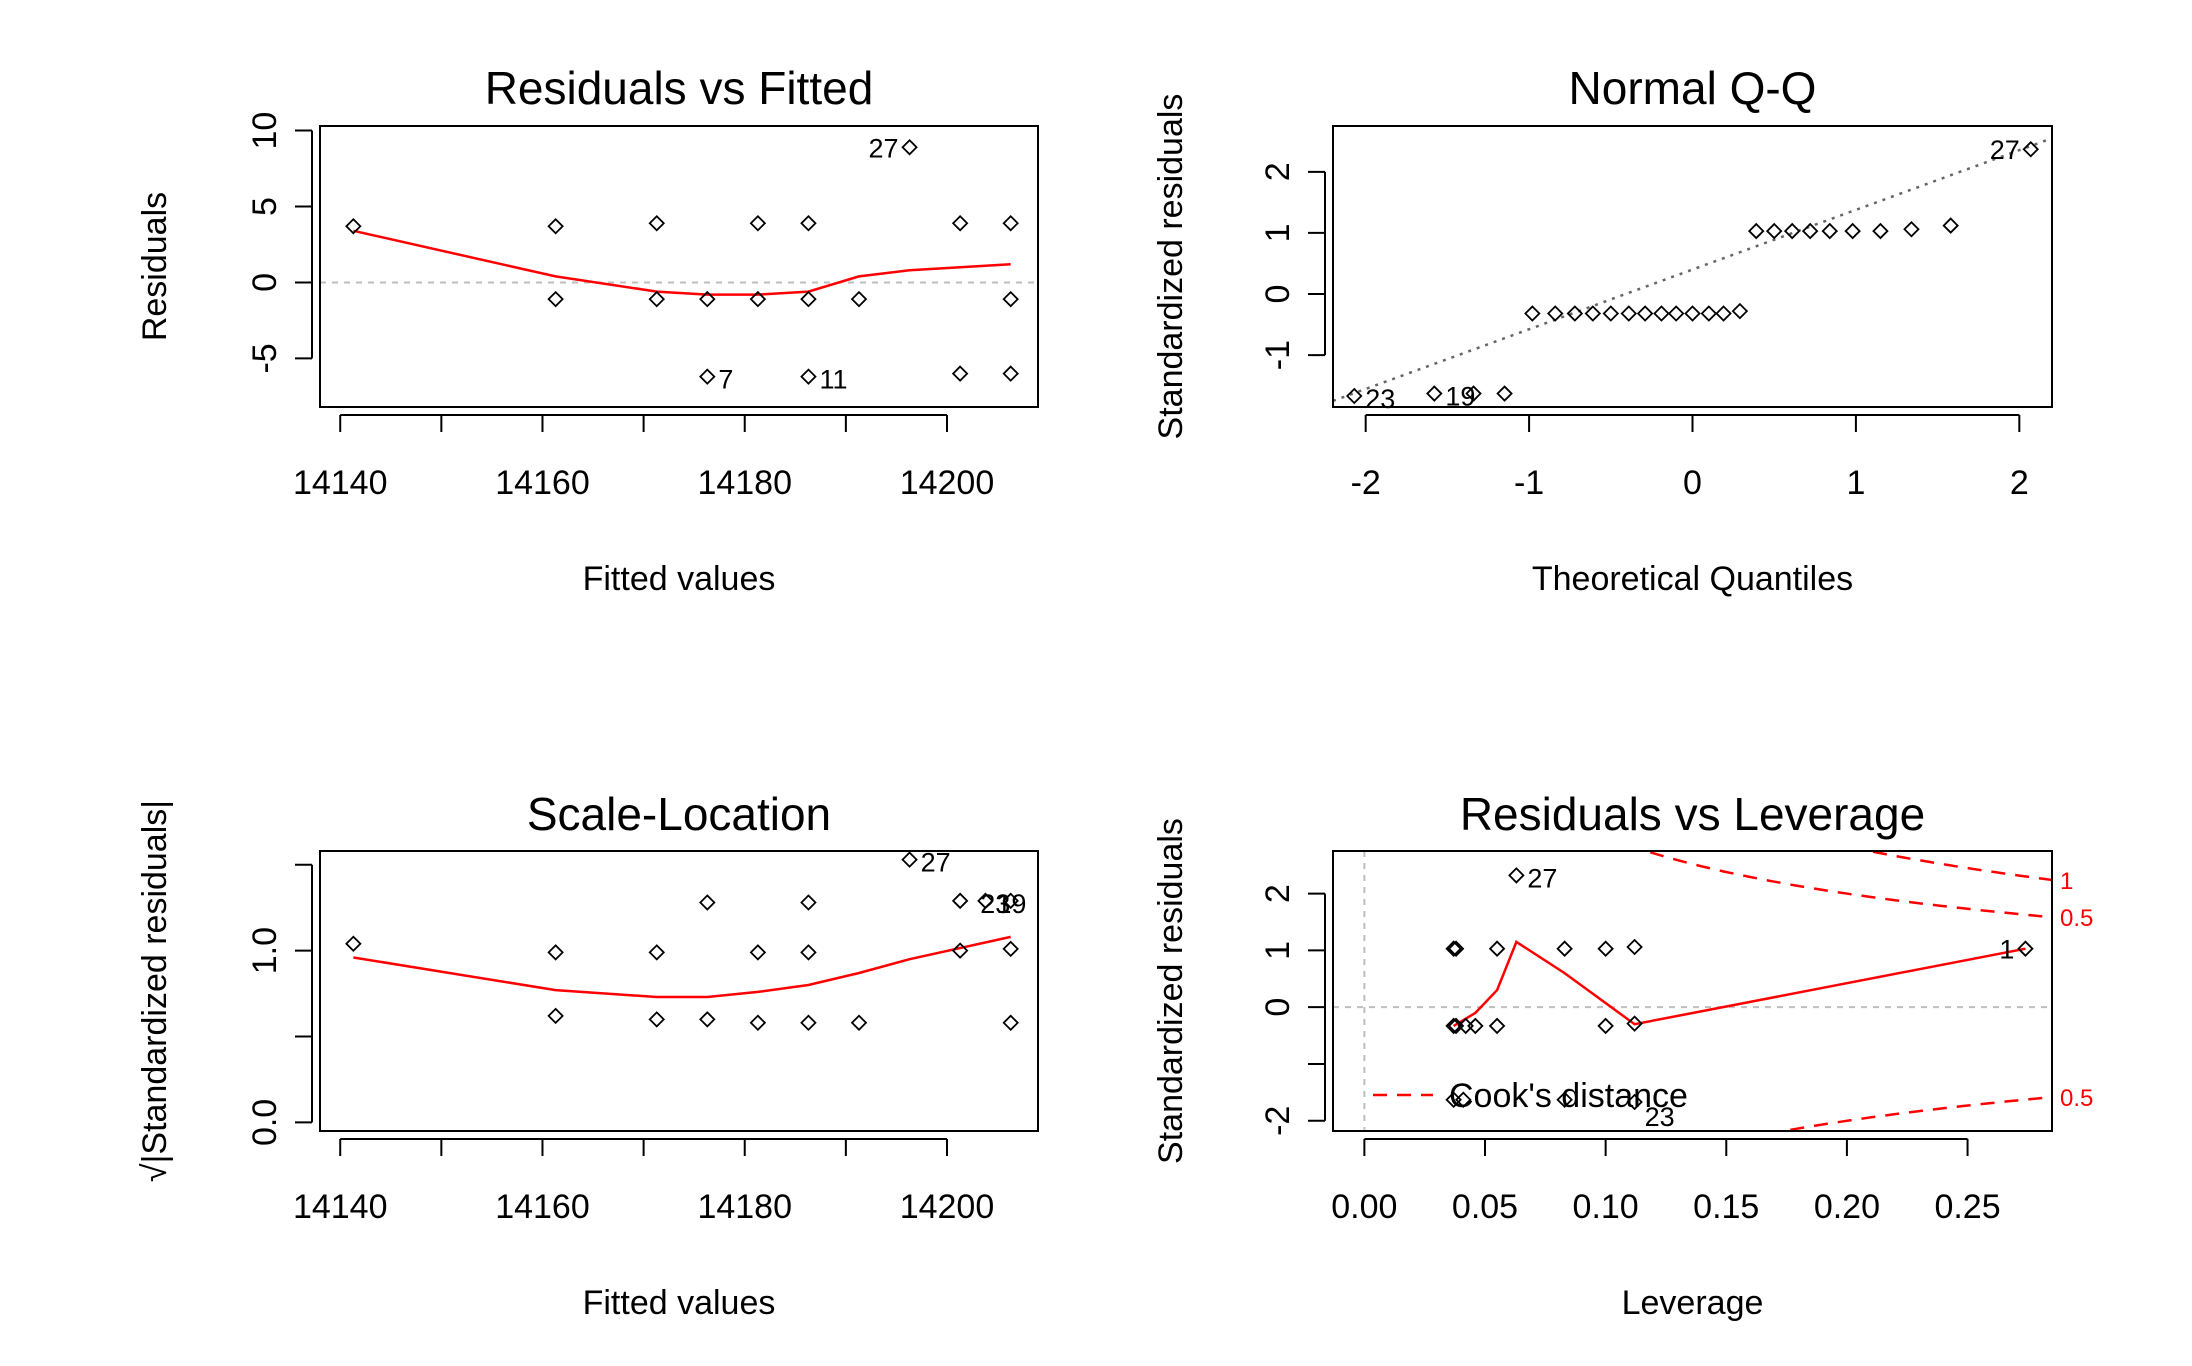 The height and width of the screenshot is (1366, 2192). What do you see at coordinates (265, 950) in the screenshot?
I see `y-tick-label: 1.0` at bounding box center [265, 950].